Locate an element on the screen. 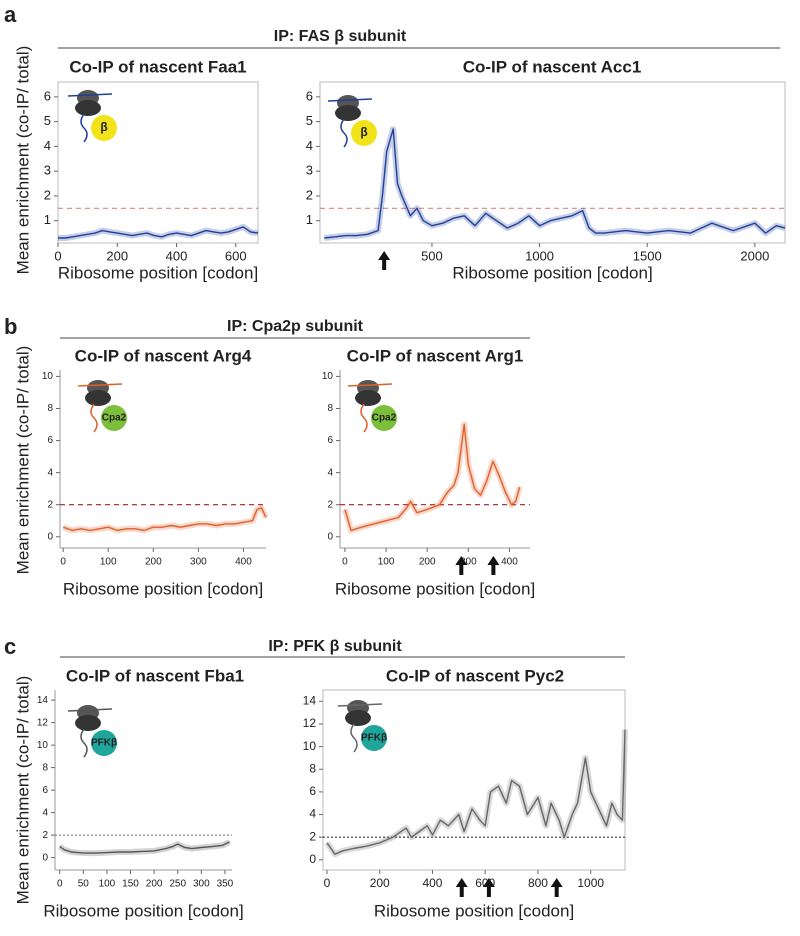 The height and width of the screenshot is (936, 800). x-tick-label: 150 is located at coordinates (130, 884).